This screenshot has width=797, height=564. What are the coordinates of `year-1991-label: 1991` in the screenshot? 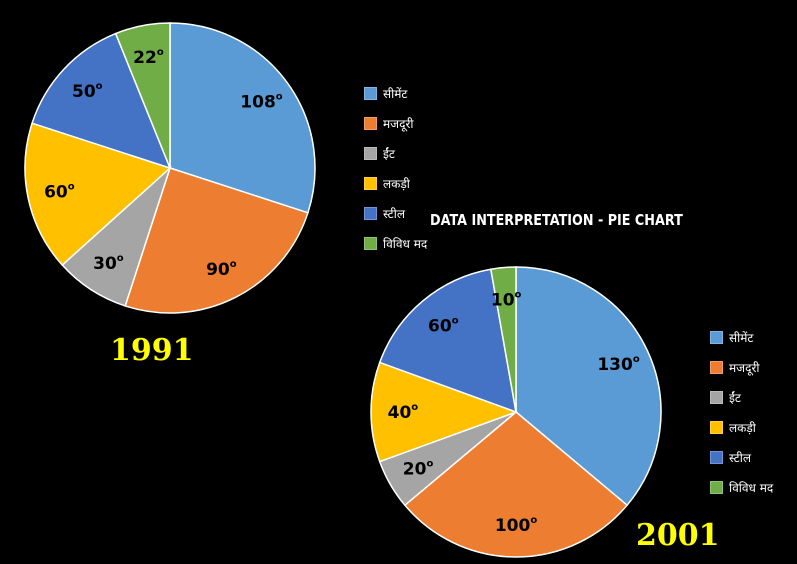 It's located at (152, 350).